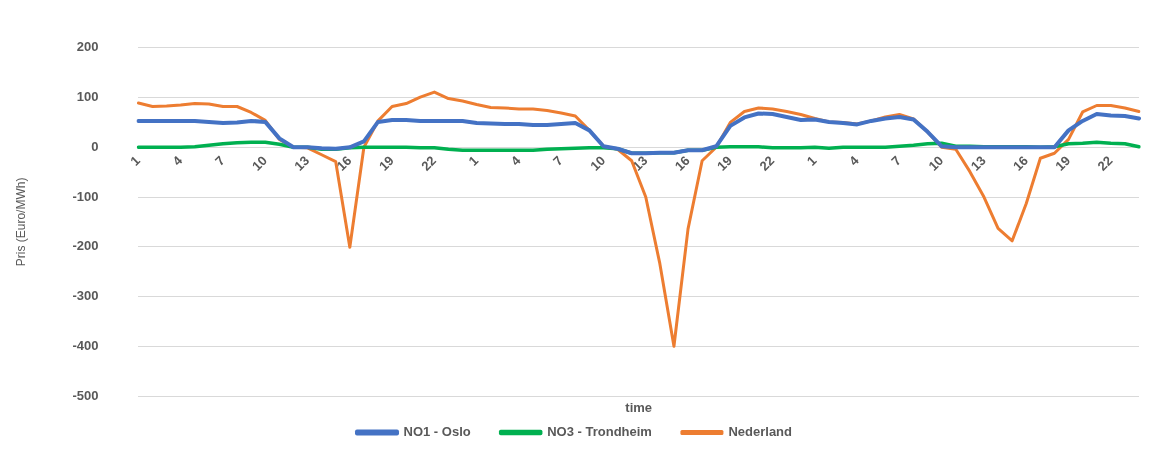  What do you see at coordinates (85, 196) in the screenshot?
I see `y-tick-label: -100` at bounding box center [85, 196].